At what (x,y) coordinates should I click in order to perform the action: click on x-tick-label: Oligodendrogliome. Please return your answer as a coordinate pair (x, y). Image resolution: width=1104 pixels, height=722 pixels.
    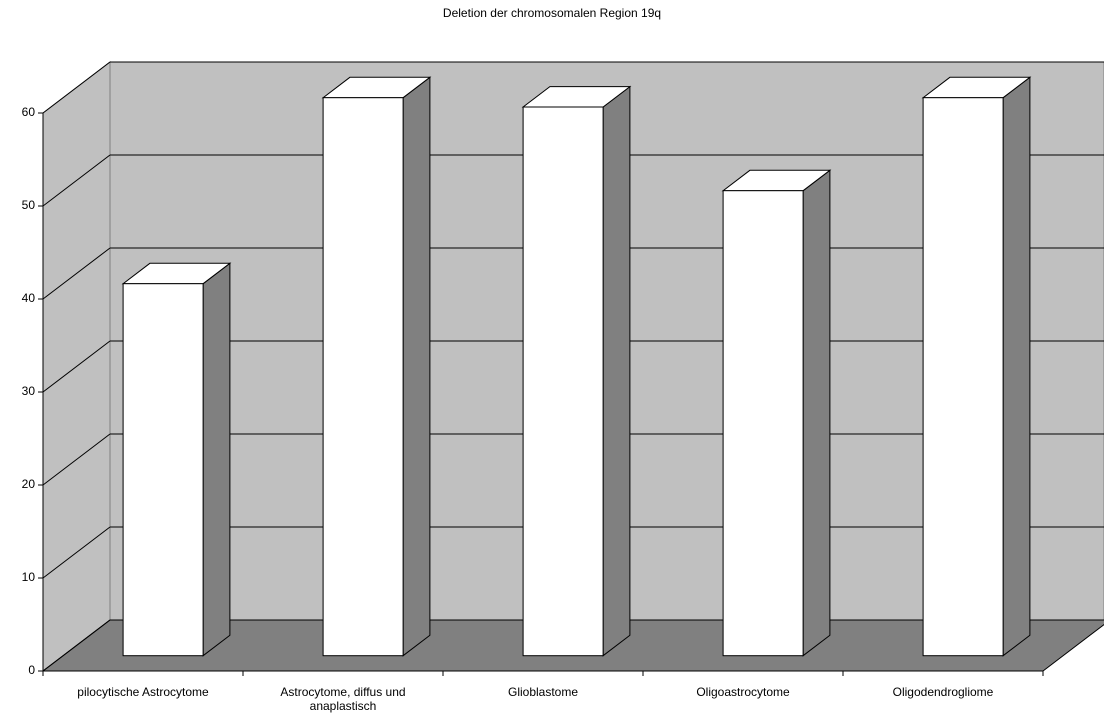
    Looking at the image, I should click on (943, 692).